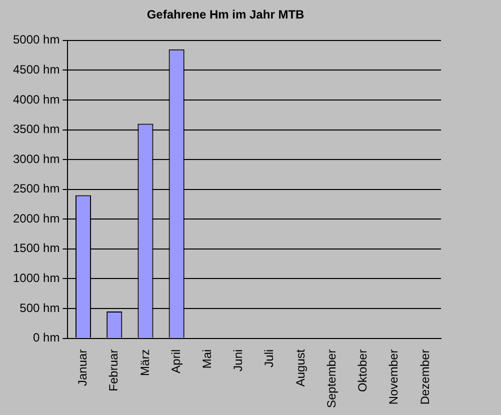  I want to click on y-tick-label: 2500 hm, so click(36, 189).